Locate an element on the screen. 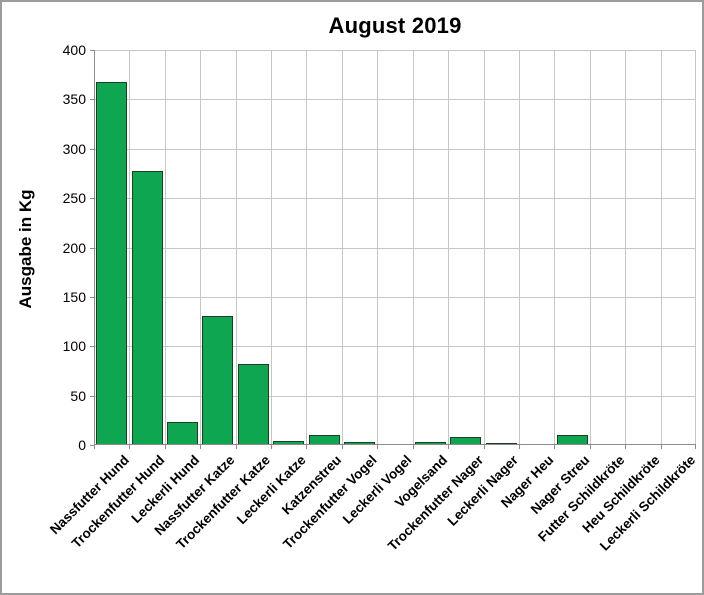 This screenshot has width=704, height=595. y-tick-label: 200 is located at coordinates (74, 247).